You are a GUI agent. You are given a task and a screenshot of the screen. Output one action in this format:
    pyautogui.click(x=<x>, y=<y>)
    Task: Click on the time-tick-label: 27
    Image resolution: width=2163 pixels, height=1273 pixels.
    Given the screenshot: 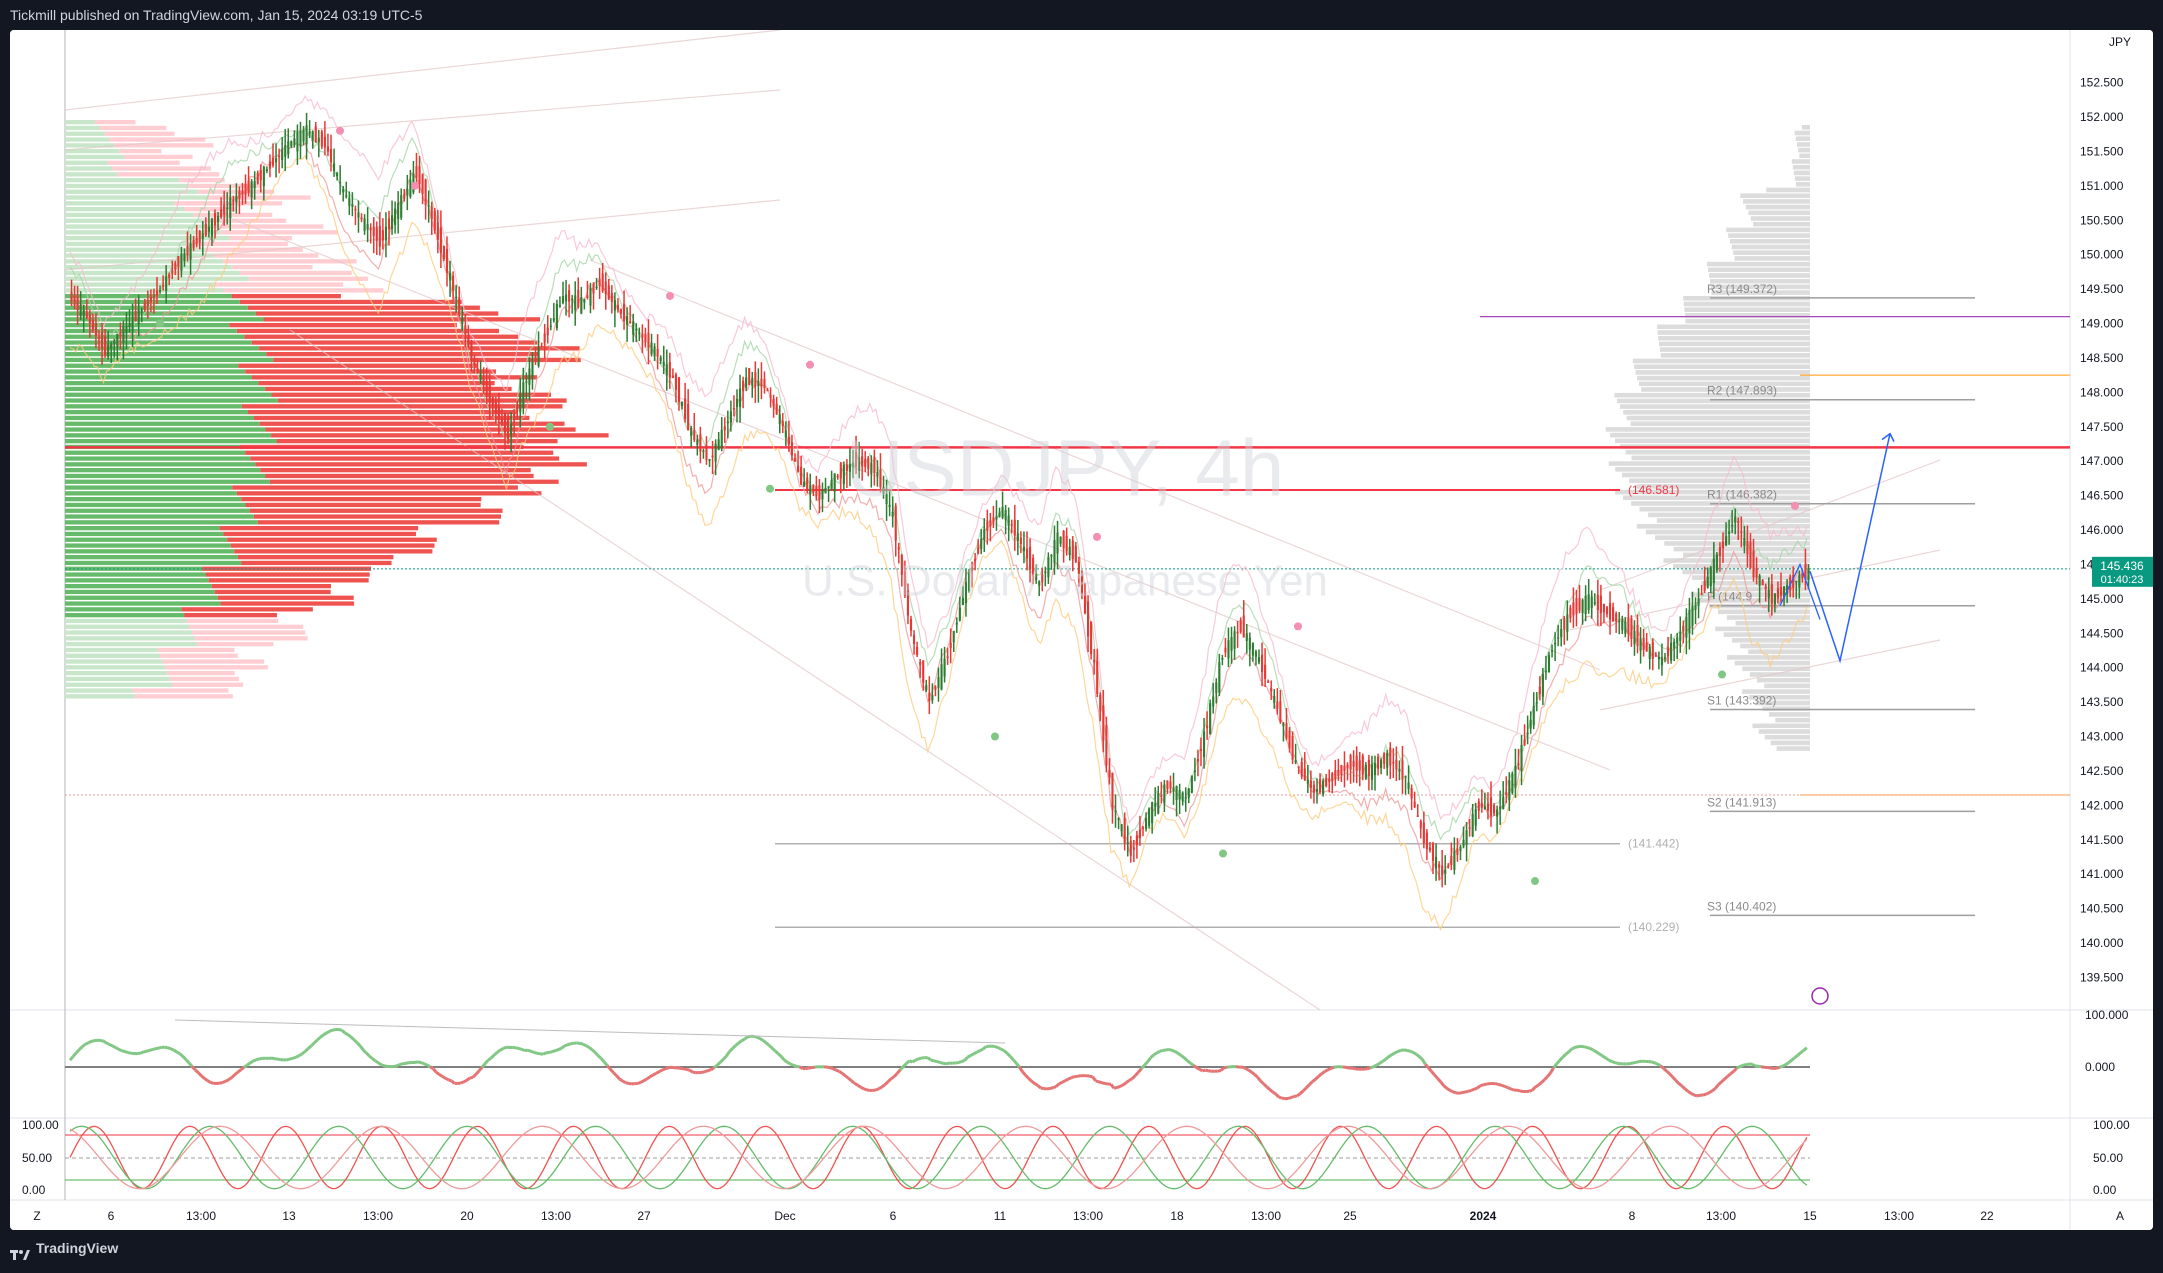 What is the action you would take?
    pyautogui.click(x=644, y=1216)
    